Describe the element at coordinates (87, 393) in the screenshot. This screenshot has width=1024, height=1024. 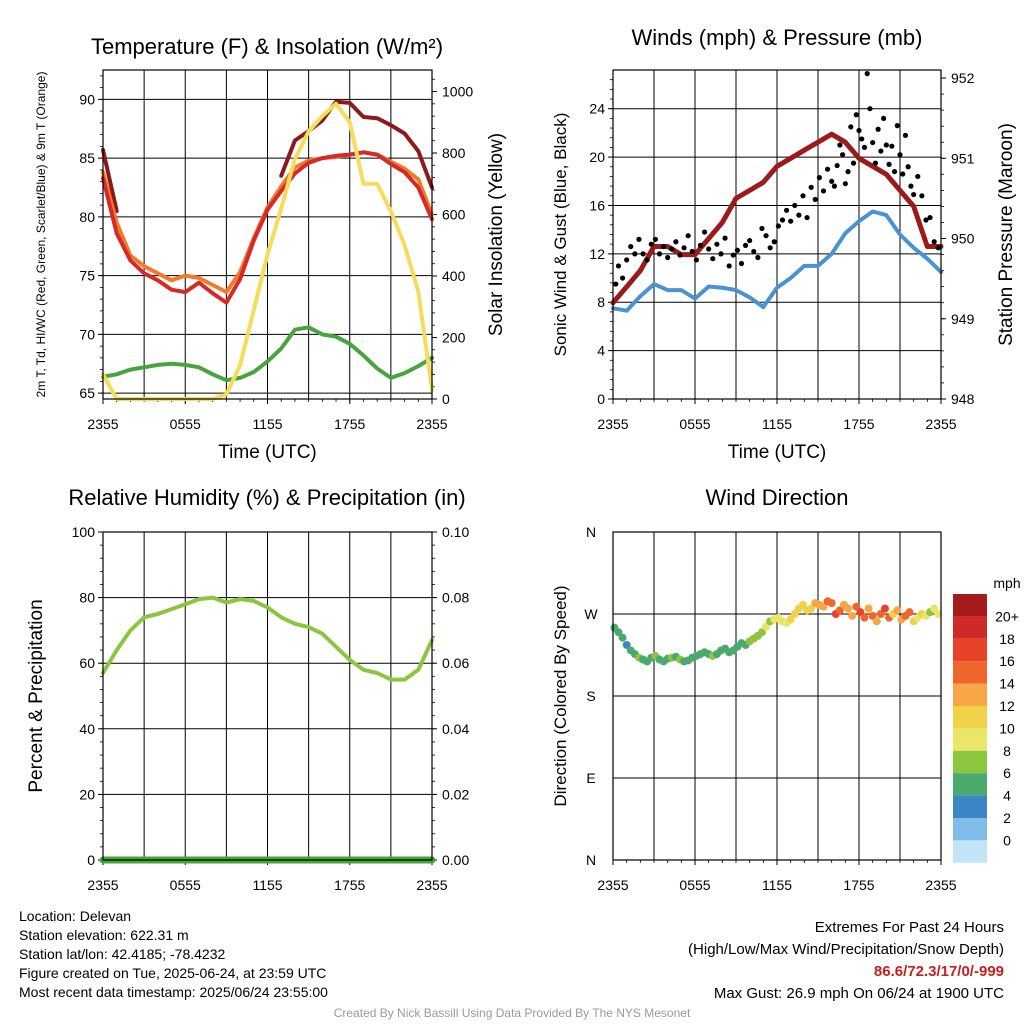
I see `y-tick-label: 65` at that location.